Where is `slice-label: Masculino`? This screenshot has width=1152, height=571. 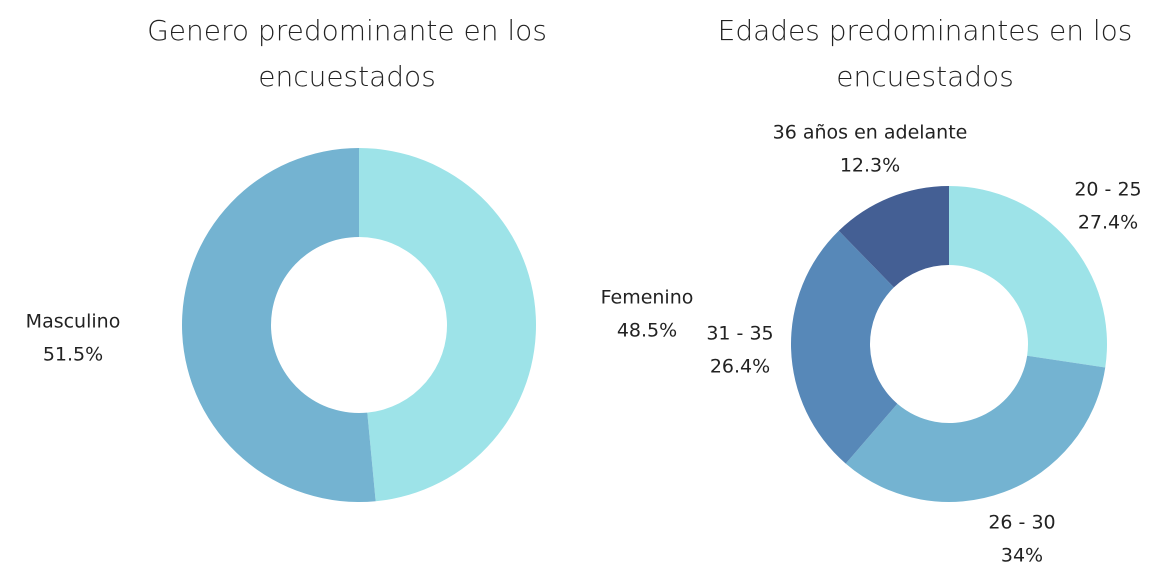
slice-label: Masculino is located at coordinates (73, 322).